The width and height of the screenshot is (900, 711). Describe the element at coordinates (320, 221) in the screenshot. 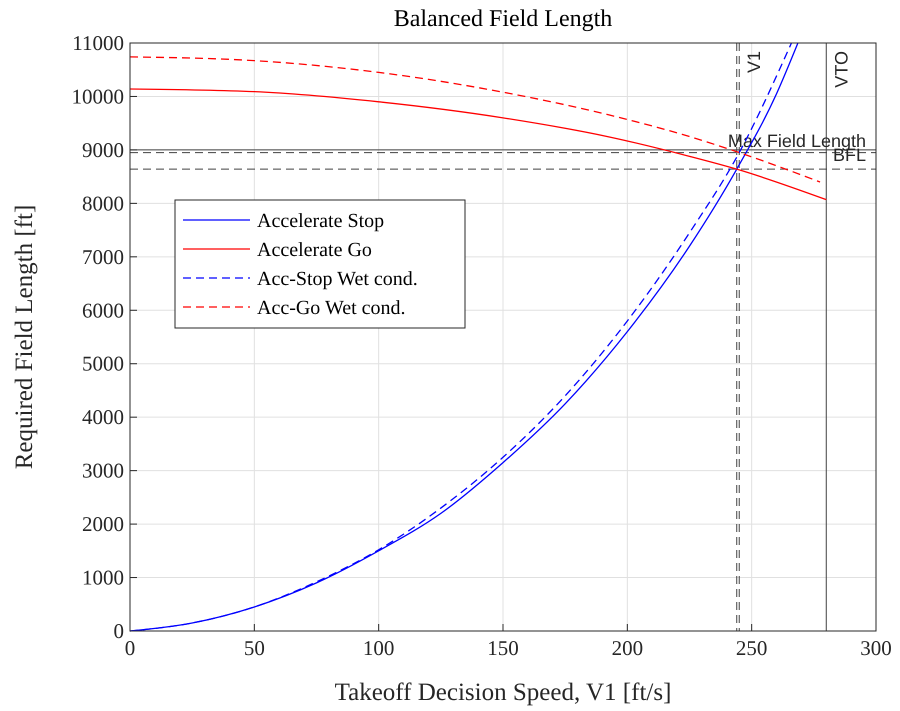

I see `legend-label: Accelerate Stop` at that location.